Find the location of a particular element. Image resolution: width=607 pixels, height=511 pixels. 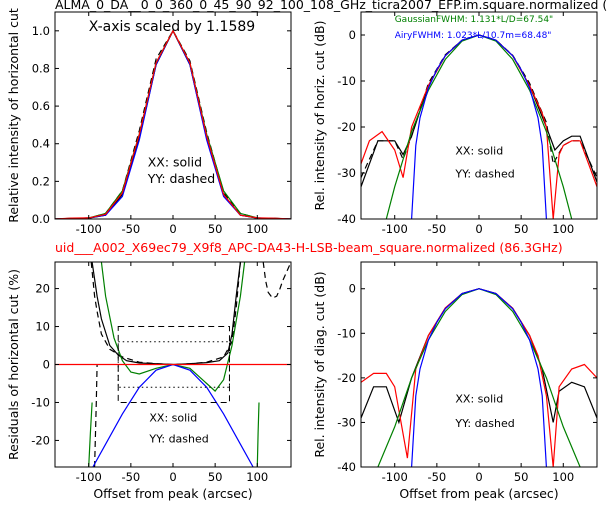

annotation: X-axis scaled by 1.1589 is located at coordinates (172, 27).